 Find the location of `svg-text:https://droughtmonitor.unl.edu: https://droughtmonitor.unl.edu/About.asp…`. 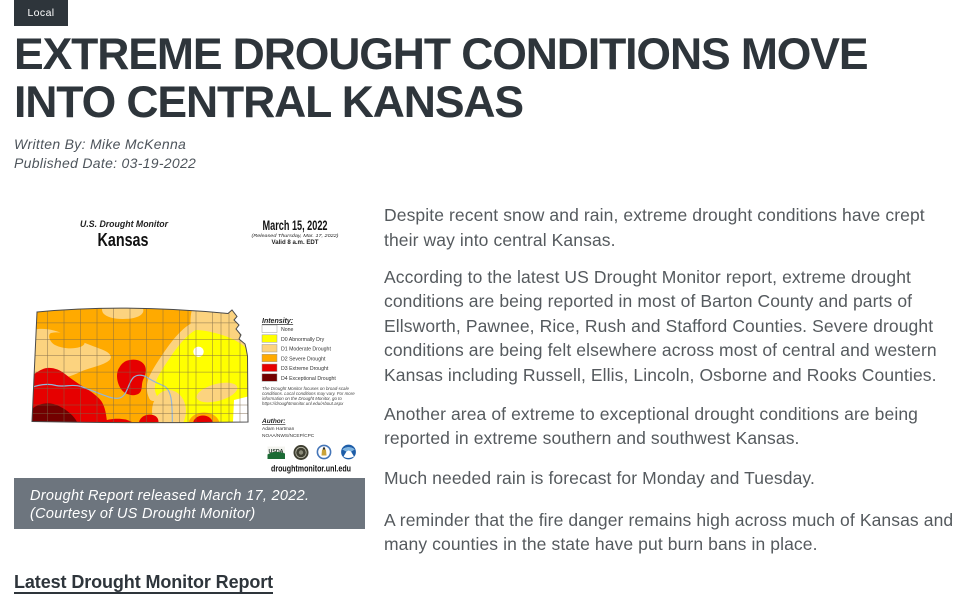

svg-text:https://droughtmonitor.unl.edu: https://droughtmonitor.unl.edu/About.asp… is located at coordinates (303, 403).